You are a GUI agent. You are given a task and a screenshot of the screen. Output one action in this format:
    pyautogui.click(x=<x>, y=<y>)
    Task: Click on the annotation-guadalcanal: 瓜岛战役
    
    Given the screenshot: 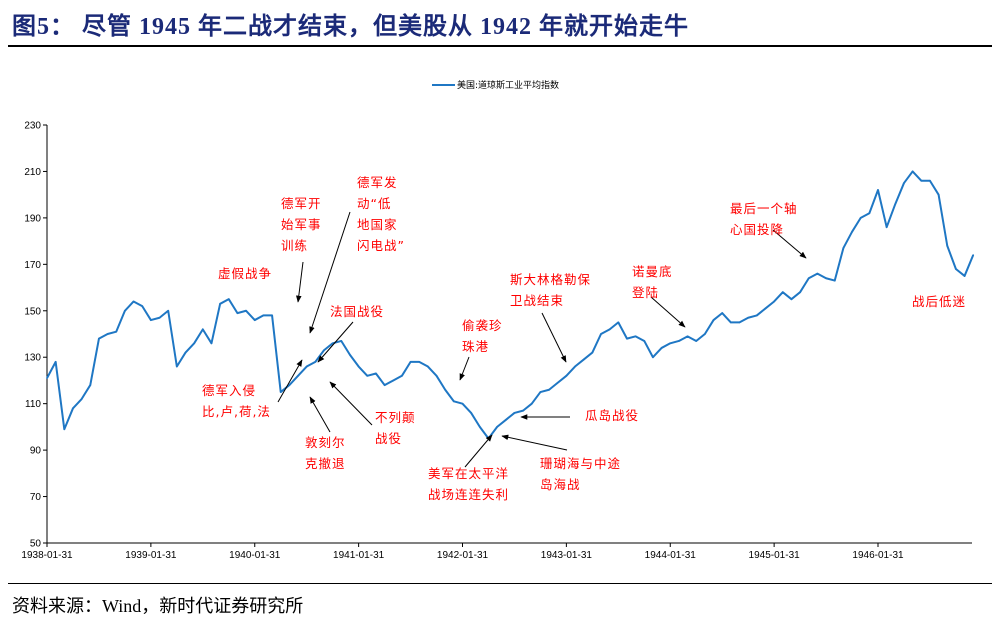 What is the action you would take?
    pyautogui.click(x=612, y=415)
    